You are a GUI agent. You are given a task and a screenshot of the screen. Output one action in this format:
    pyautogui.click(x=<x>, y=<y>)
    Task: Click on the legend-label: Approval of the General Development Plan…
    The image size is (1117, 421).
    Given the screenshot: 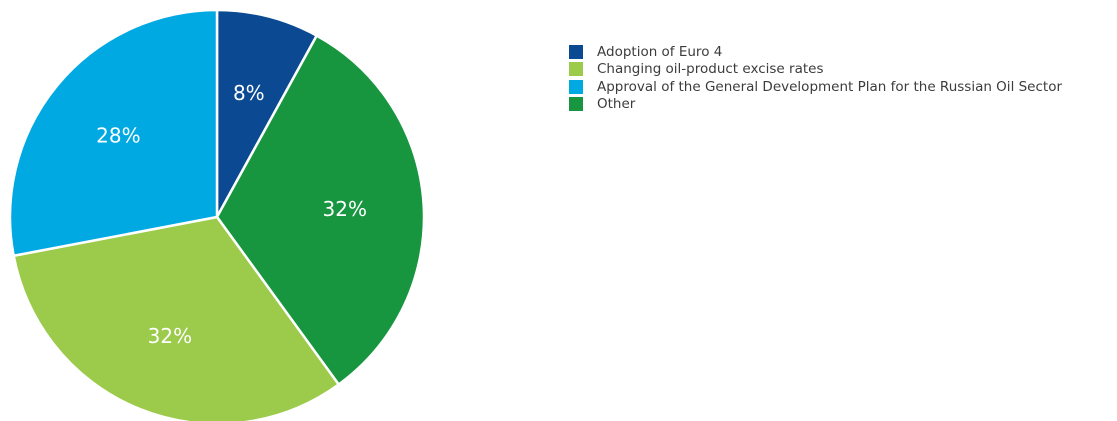 What is the action you would take?
    pyautogui.click(x=830, y=86)
    